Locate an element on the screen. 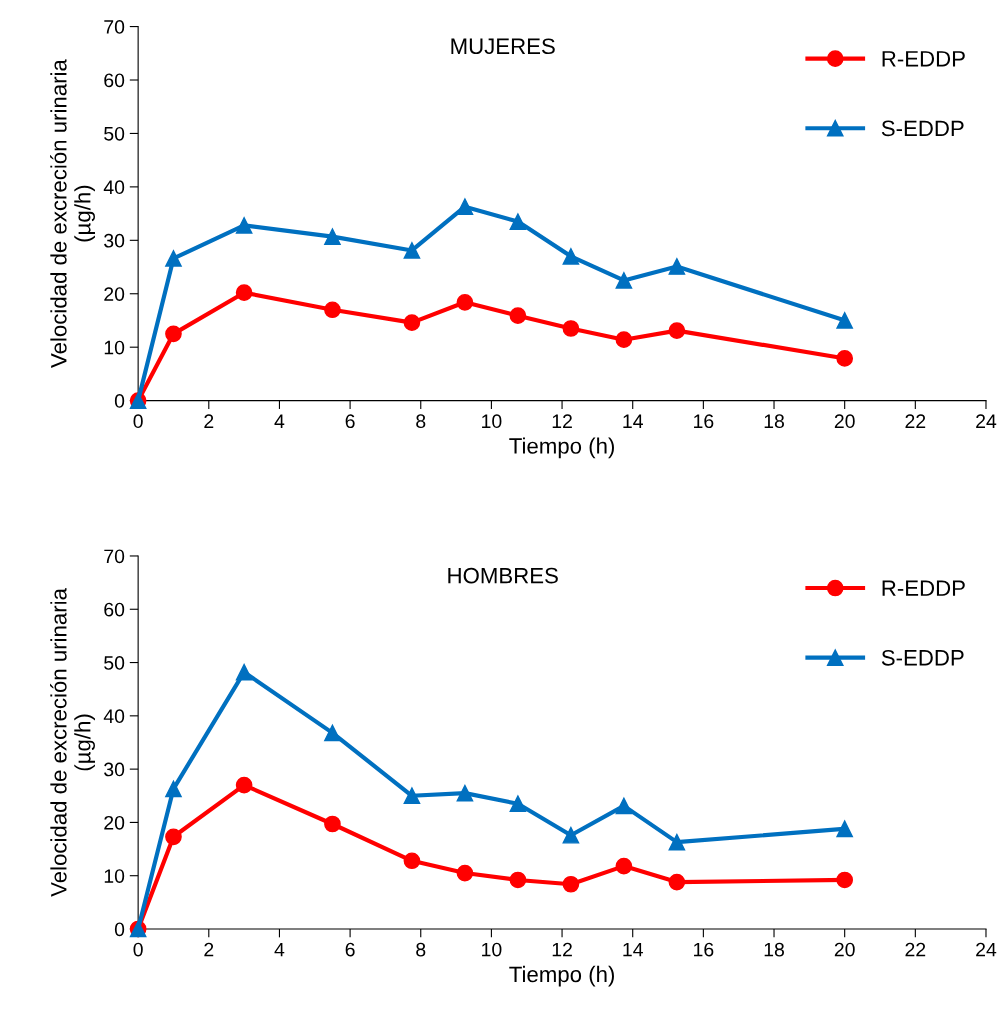 The width and height of the screenshot is (1001, 1022). chart-title: MUJERES is located at coordinates (503, 46).